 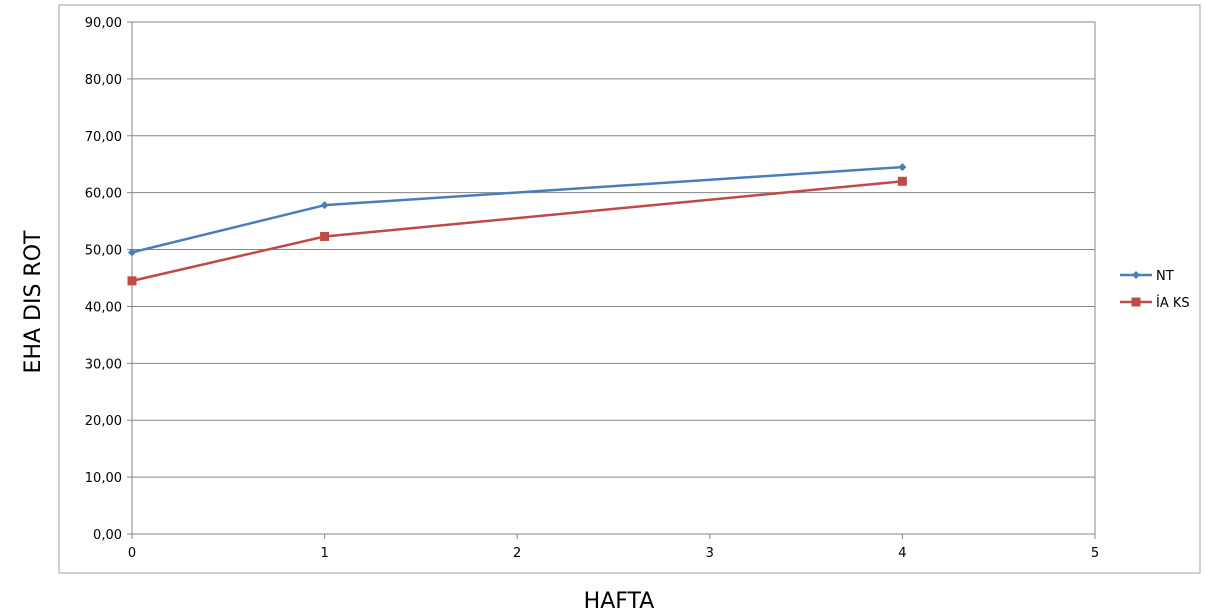 What do you see at coordinates (324, 553) in the screenshot?
I see `x-tick-label: 1` at bounding box center [324, 553].